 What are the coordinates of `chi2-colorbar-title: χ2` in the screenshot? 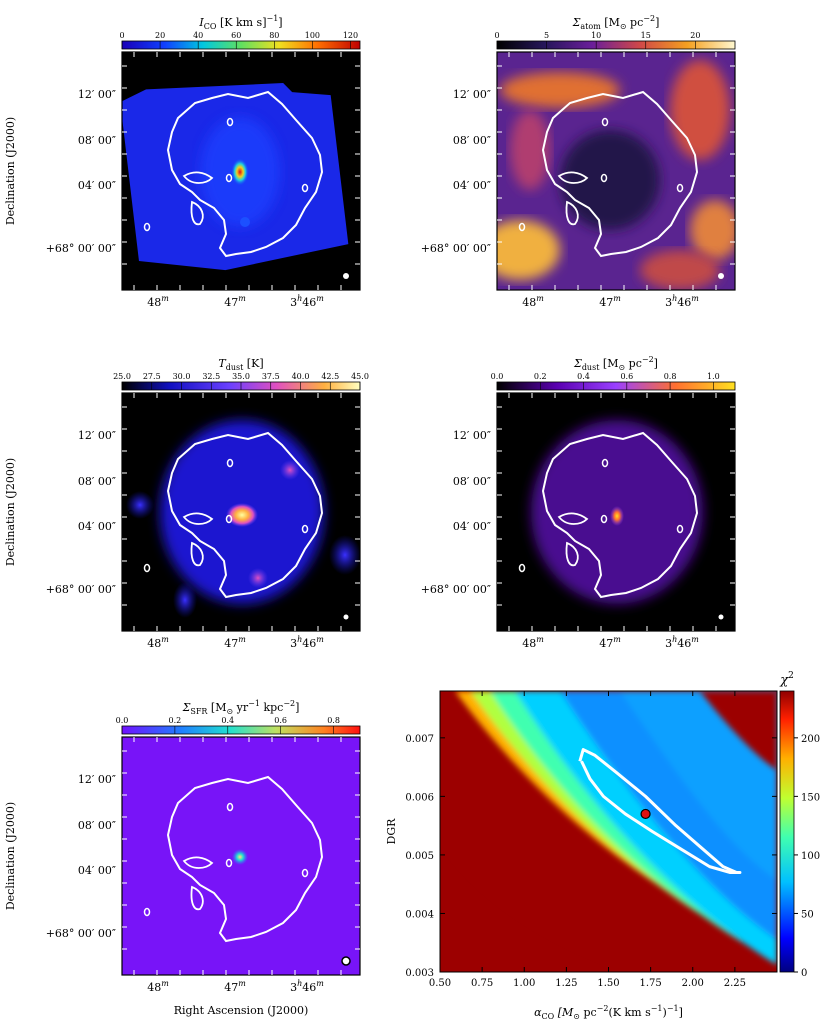 It's located at (786, 679).